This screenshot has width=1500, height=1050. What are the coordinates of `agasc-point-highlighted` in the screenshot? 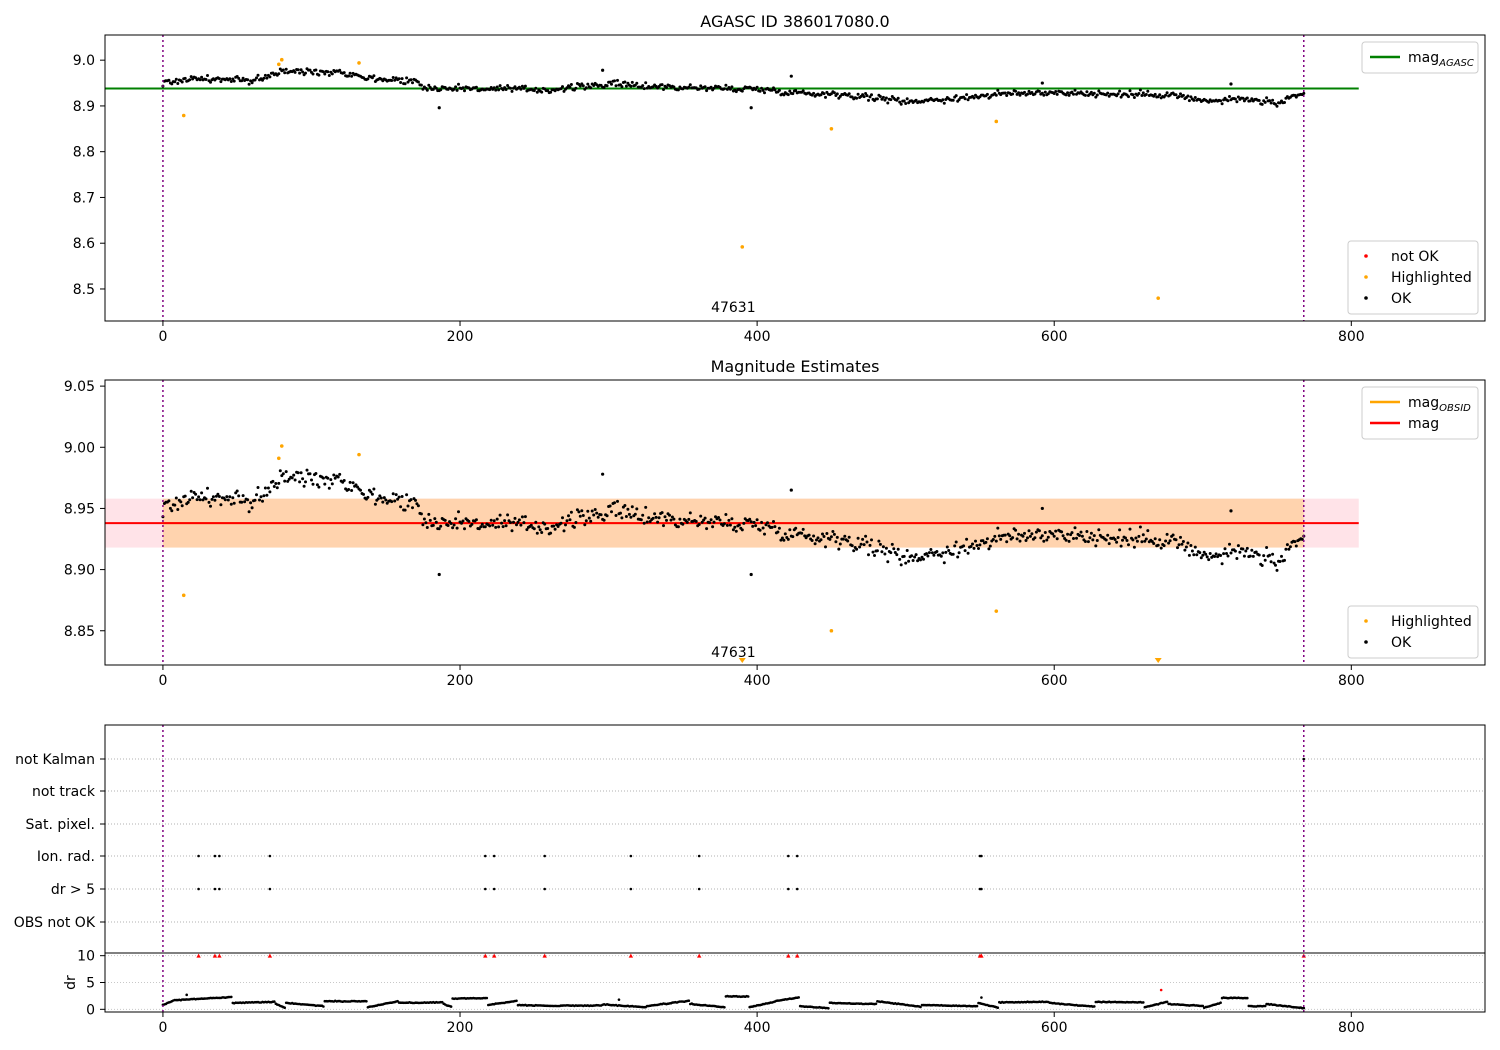 It's located at (278, 64).